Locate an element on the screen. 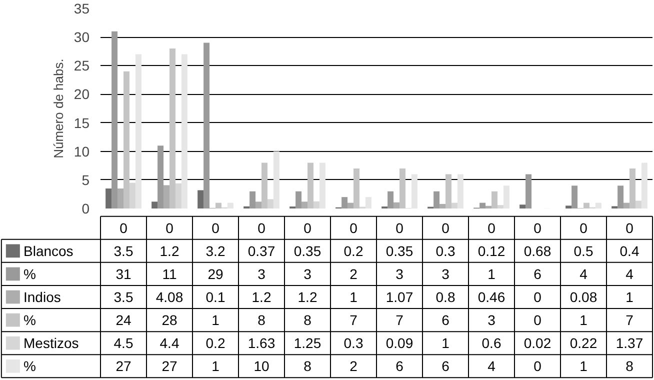  y-tick-label: 5 is located at coordinates (86, 180).